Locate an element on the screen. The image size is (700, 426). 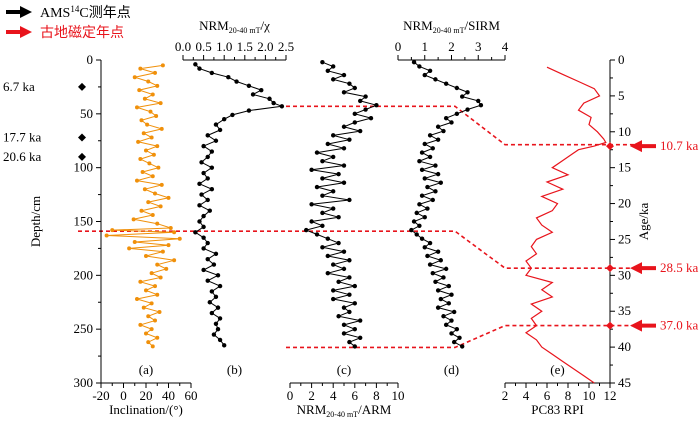
panel-e-series-line is located at coordinates (565, 225).